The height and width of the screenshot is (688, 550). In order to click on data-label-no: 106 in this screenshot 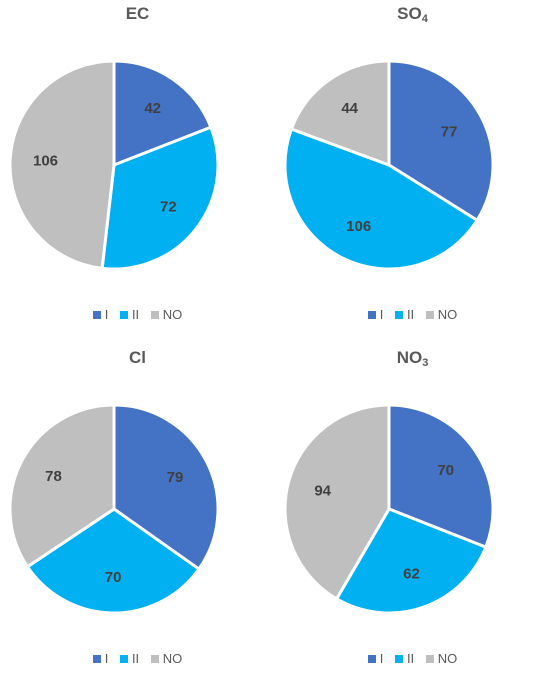, I will do `click(45, 161)`.